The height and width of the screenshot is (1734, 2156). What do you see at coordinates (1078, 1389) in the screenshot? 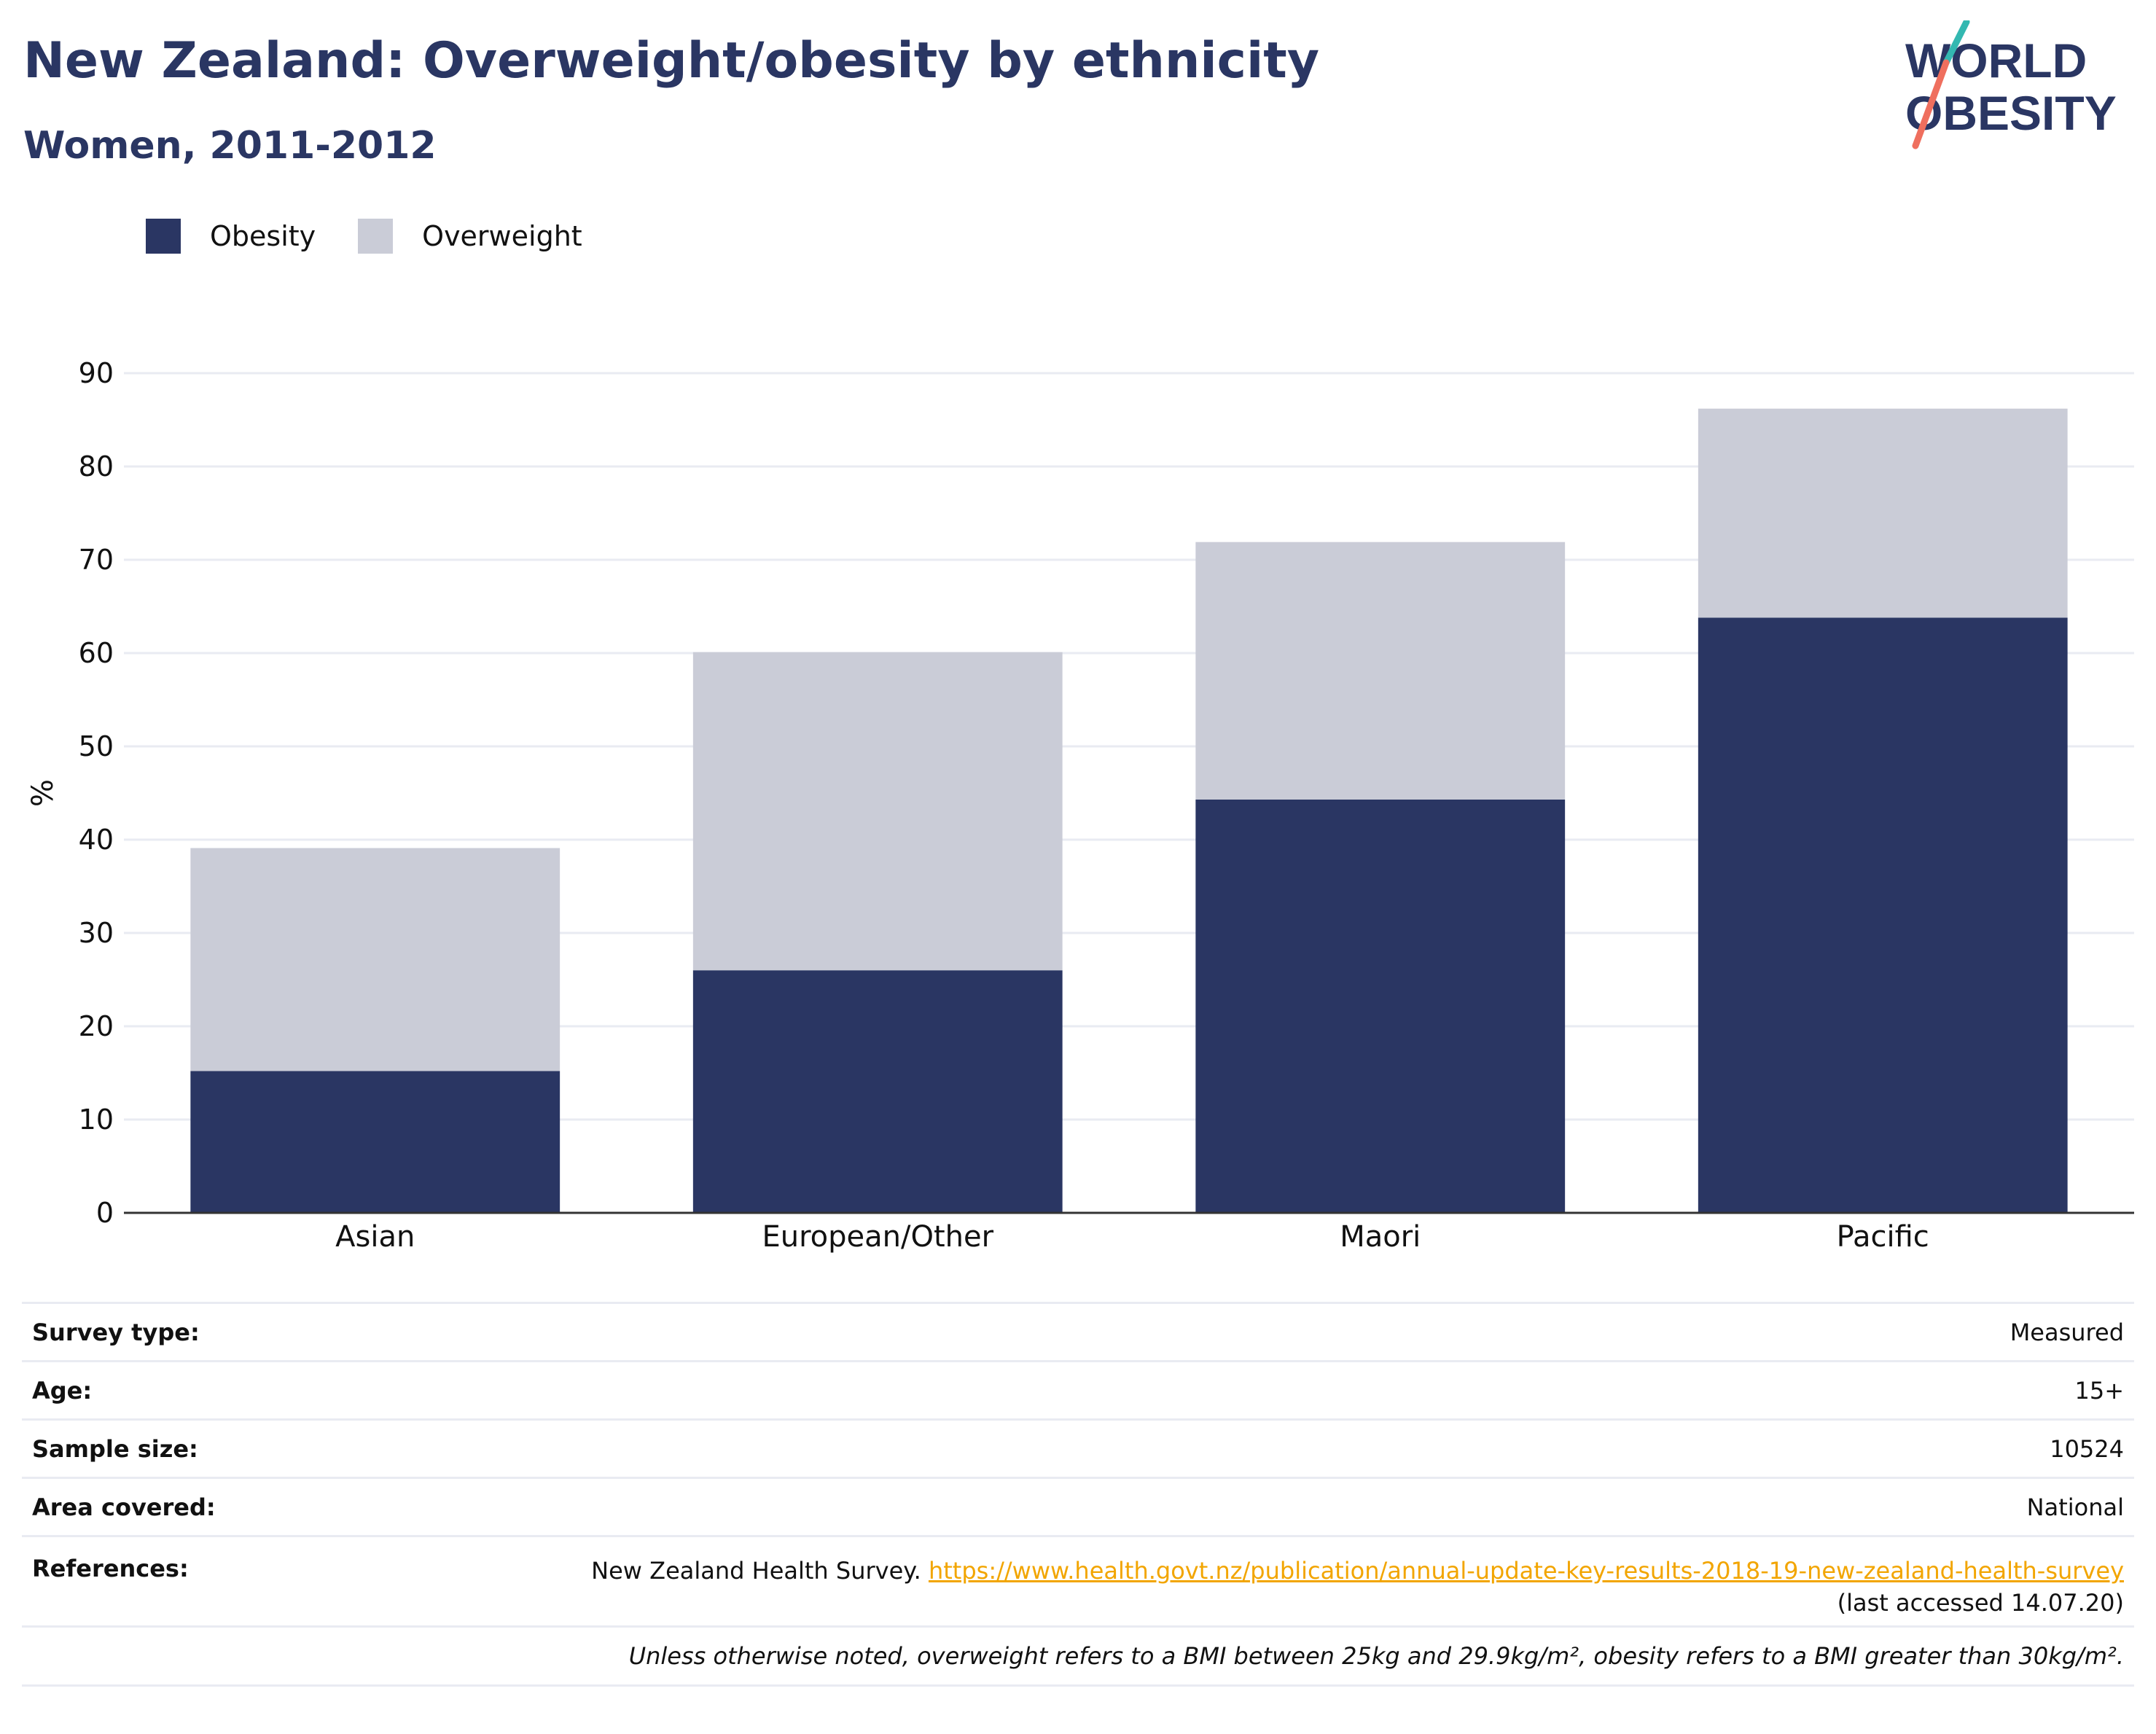
I see `info-row-age: Age: 15+` at bounding box center [1078, 1389].